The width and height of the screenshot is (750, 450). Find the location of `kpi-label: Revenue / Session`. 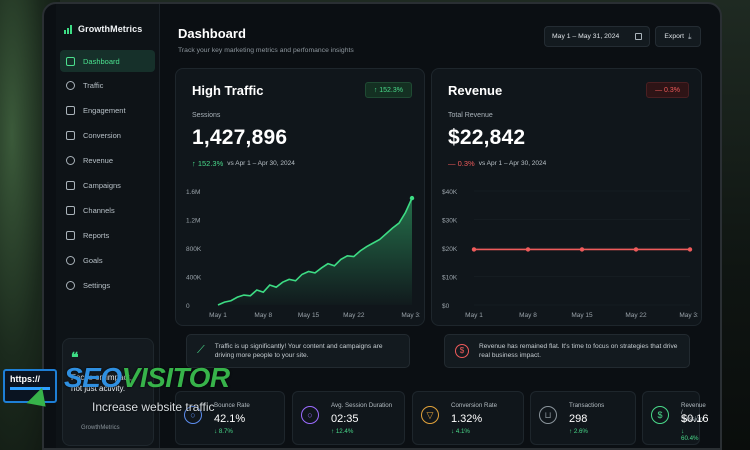

kpi-label: Revenue / Session is located at coordinates (693, 412).